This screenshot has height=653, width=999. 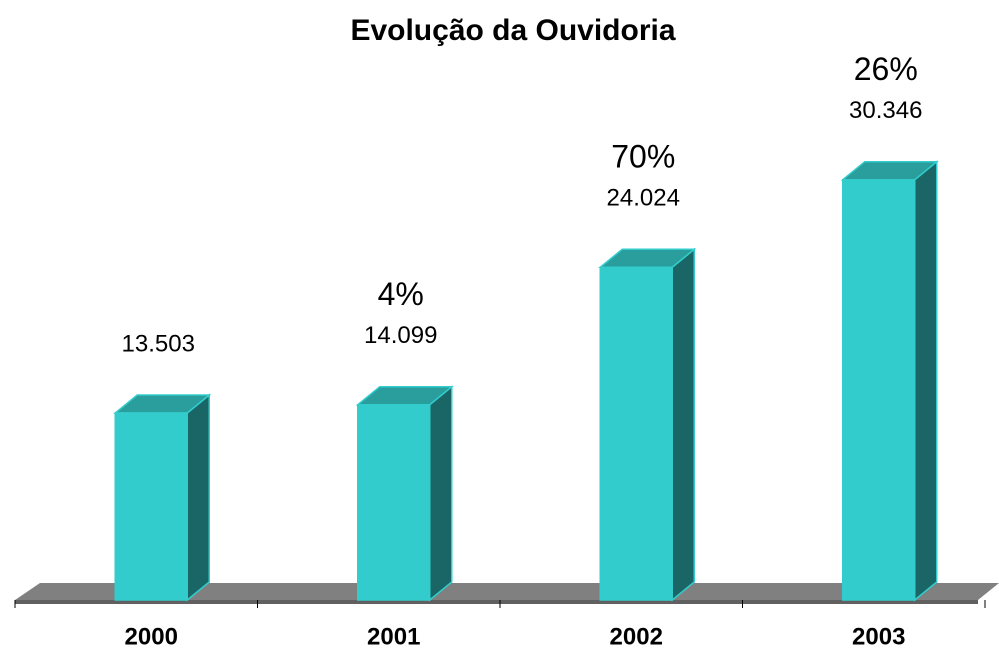 I want to click on floor, so click(x=507, y=591).